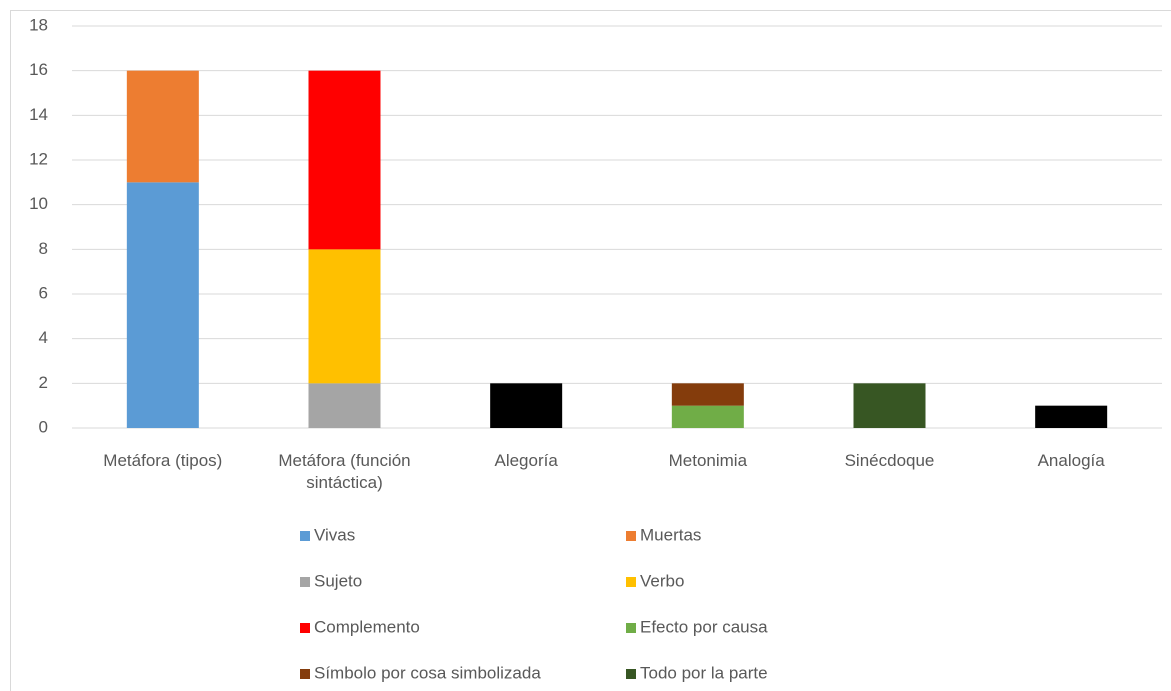  What do you see at coordinates (163, 460) in the screenshot?
I see `x-tick-label: Metáfora (tipos)` at bounding box center [163, 460].